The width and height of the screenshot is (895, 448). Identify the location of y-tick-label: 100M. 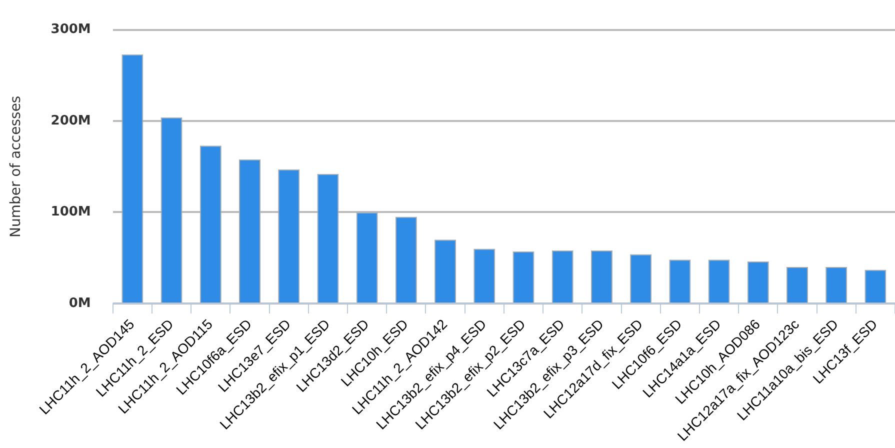
(70, 212).